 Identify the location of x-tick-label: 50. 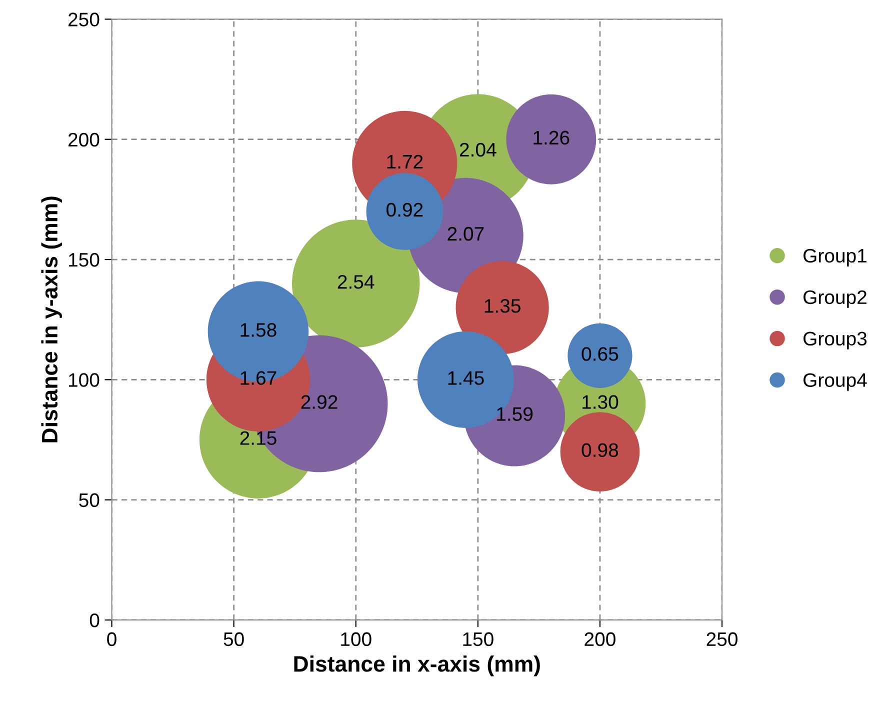
(234, 639).